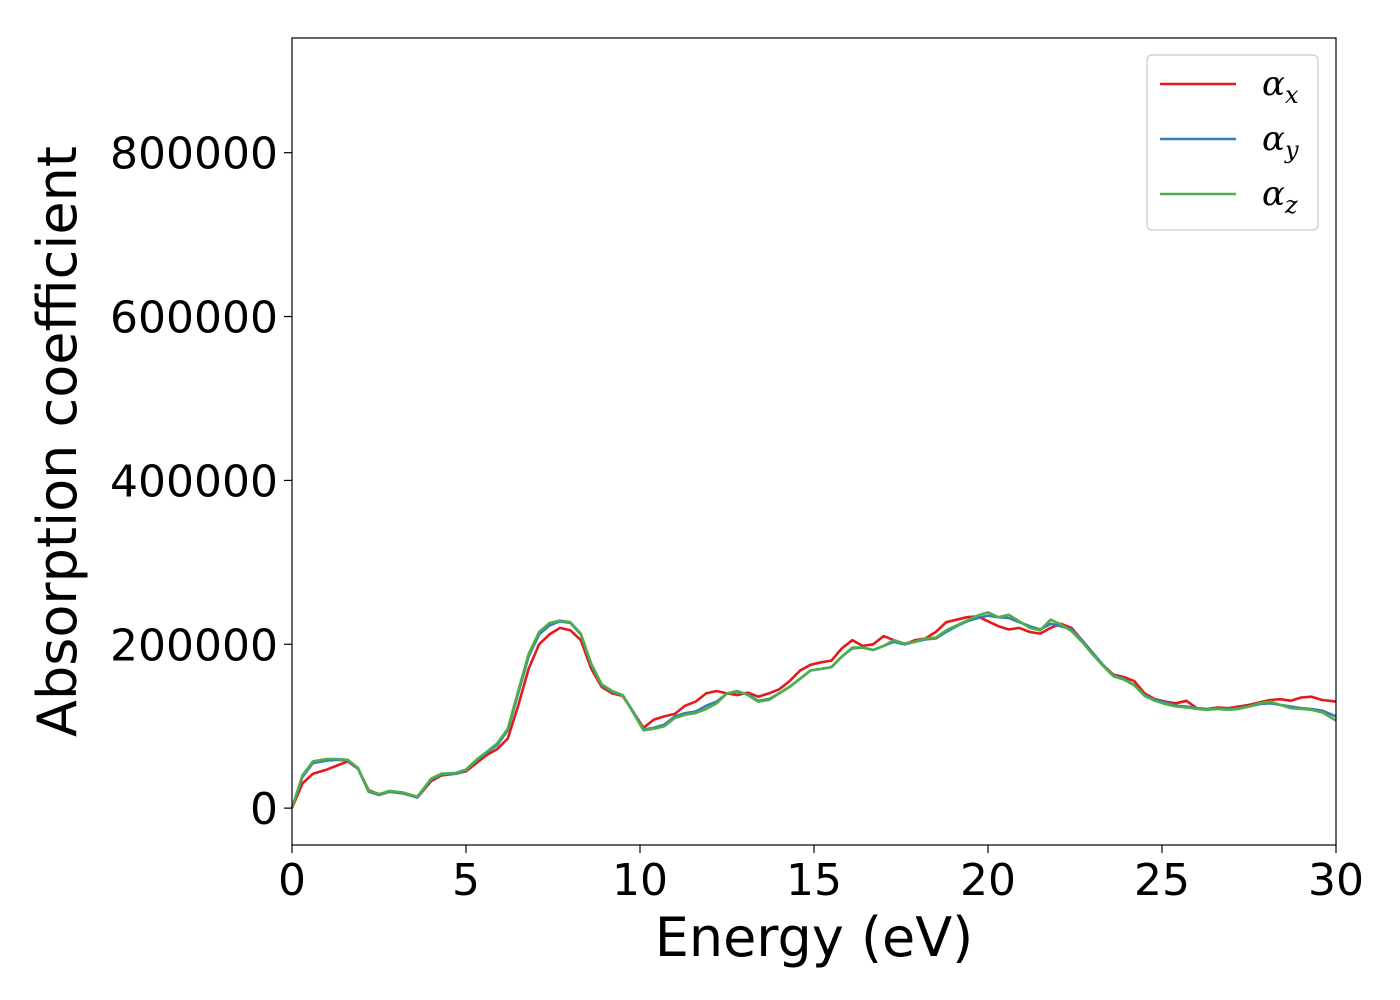 The height and width of the screenshot is (1000, 1400). What do you see at coordinates (194, 154) in the screenshot?
I see `y-tick-label: 800000` at bounding box center [194, 154].